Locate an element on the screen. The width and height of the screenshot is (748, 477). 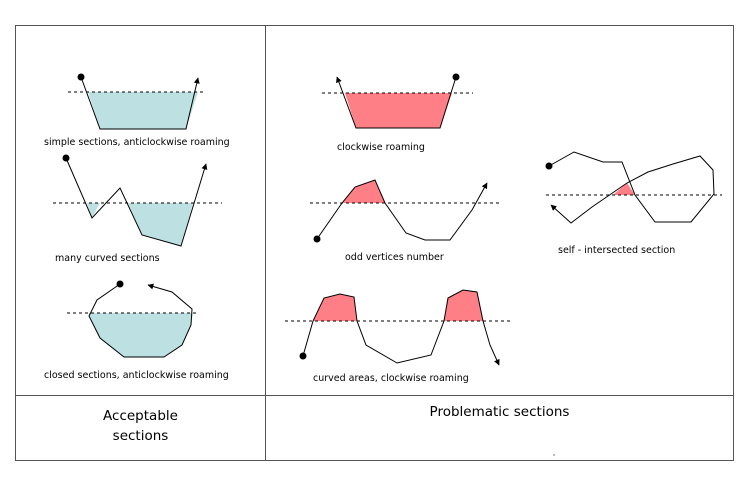
self-intersected-section-figure is located at coordinates (633, 187).